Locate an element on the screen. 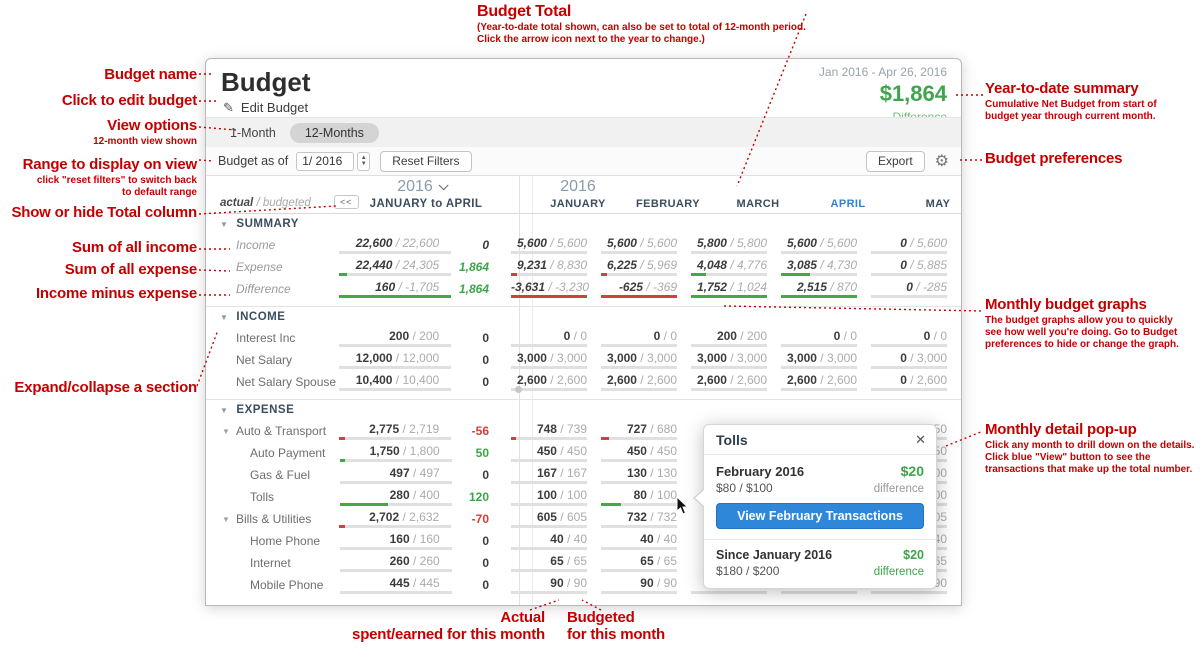 The height and width of the screenshot is (663, 1200). month-cell: 3,085 / 4,730 is located at coordinates (826, 267).